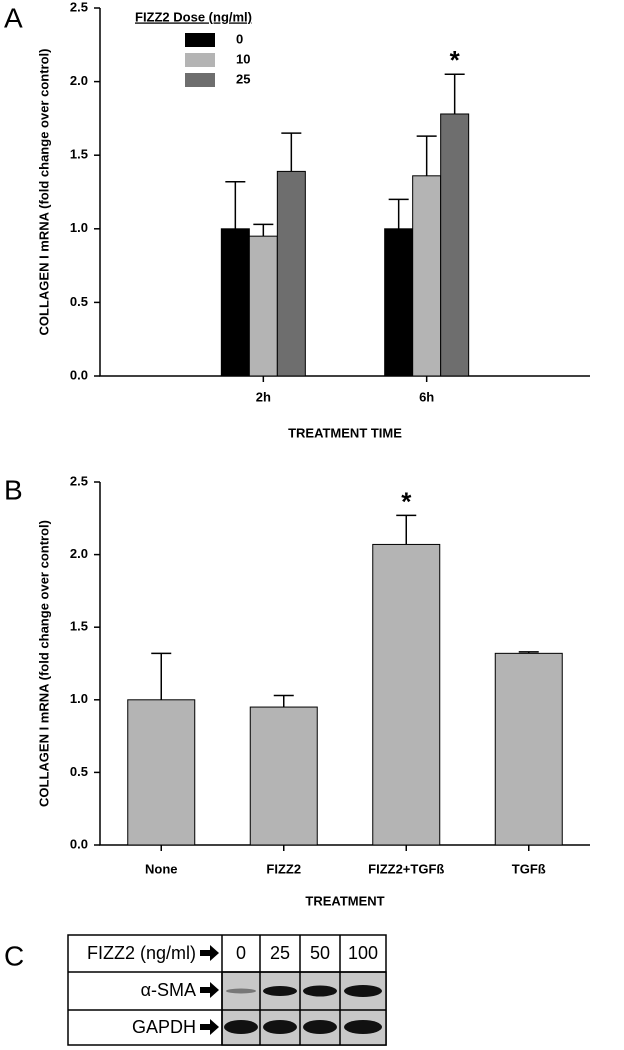 The image size is (624, 1050). Describe the element at coordinates (243, 78) in the screenshot. I see `legend-label: 25` at that location.